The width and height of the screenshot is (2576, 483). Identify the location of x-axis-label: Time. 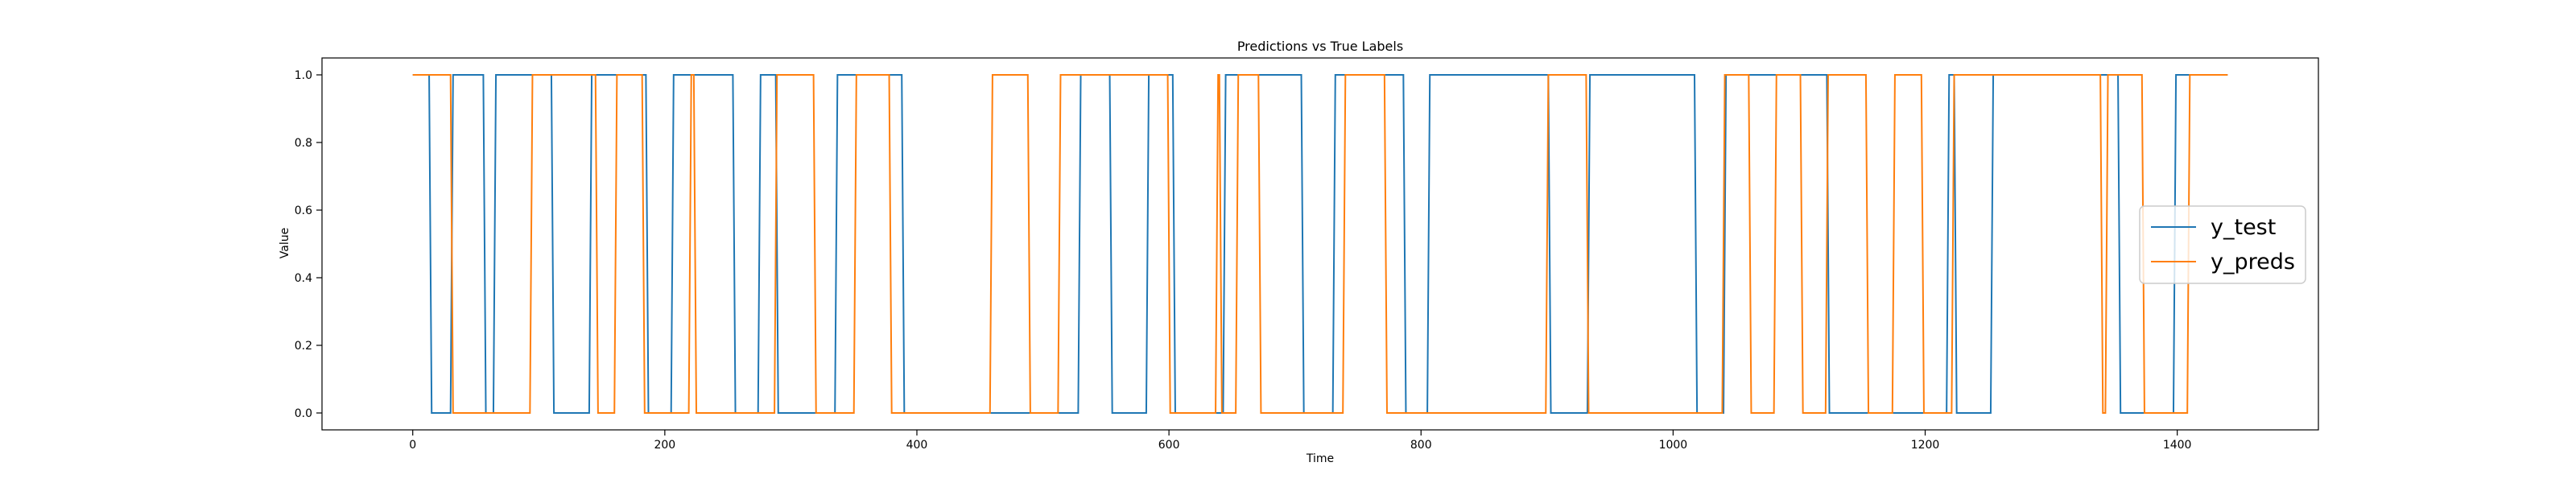
(1320, 458).